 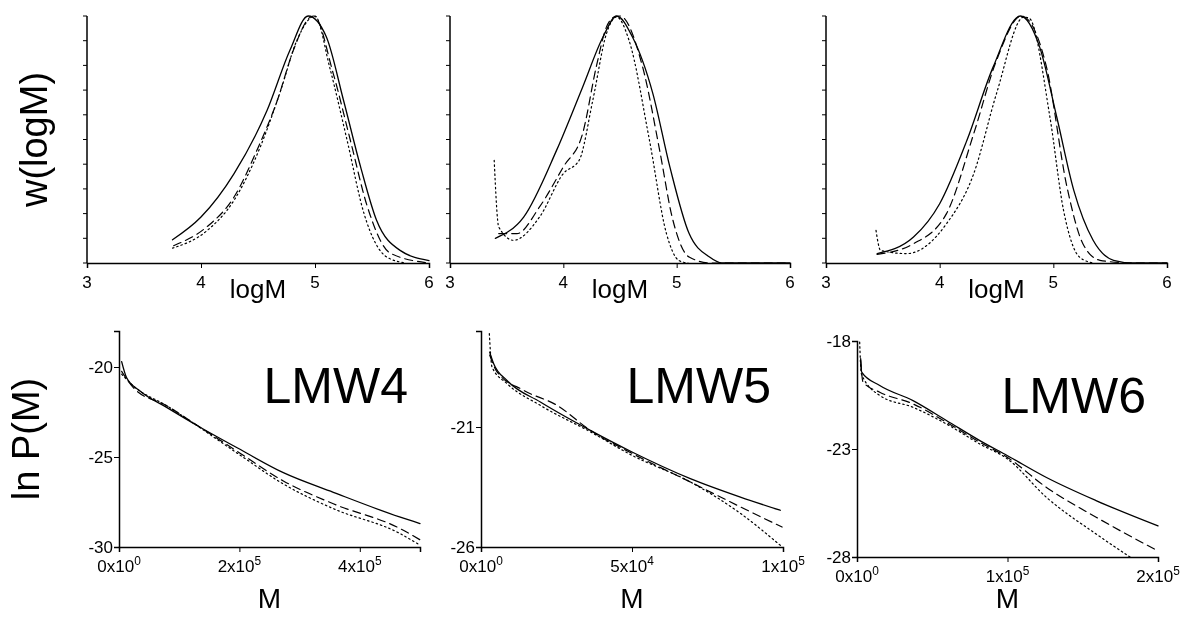 What do you see at coordinates (838, 557) in the screenshot?
I see `y-tick-label: -28` at bounding box center [838, 557].